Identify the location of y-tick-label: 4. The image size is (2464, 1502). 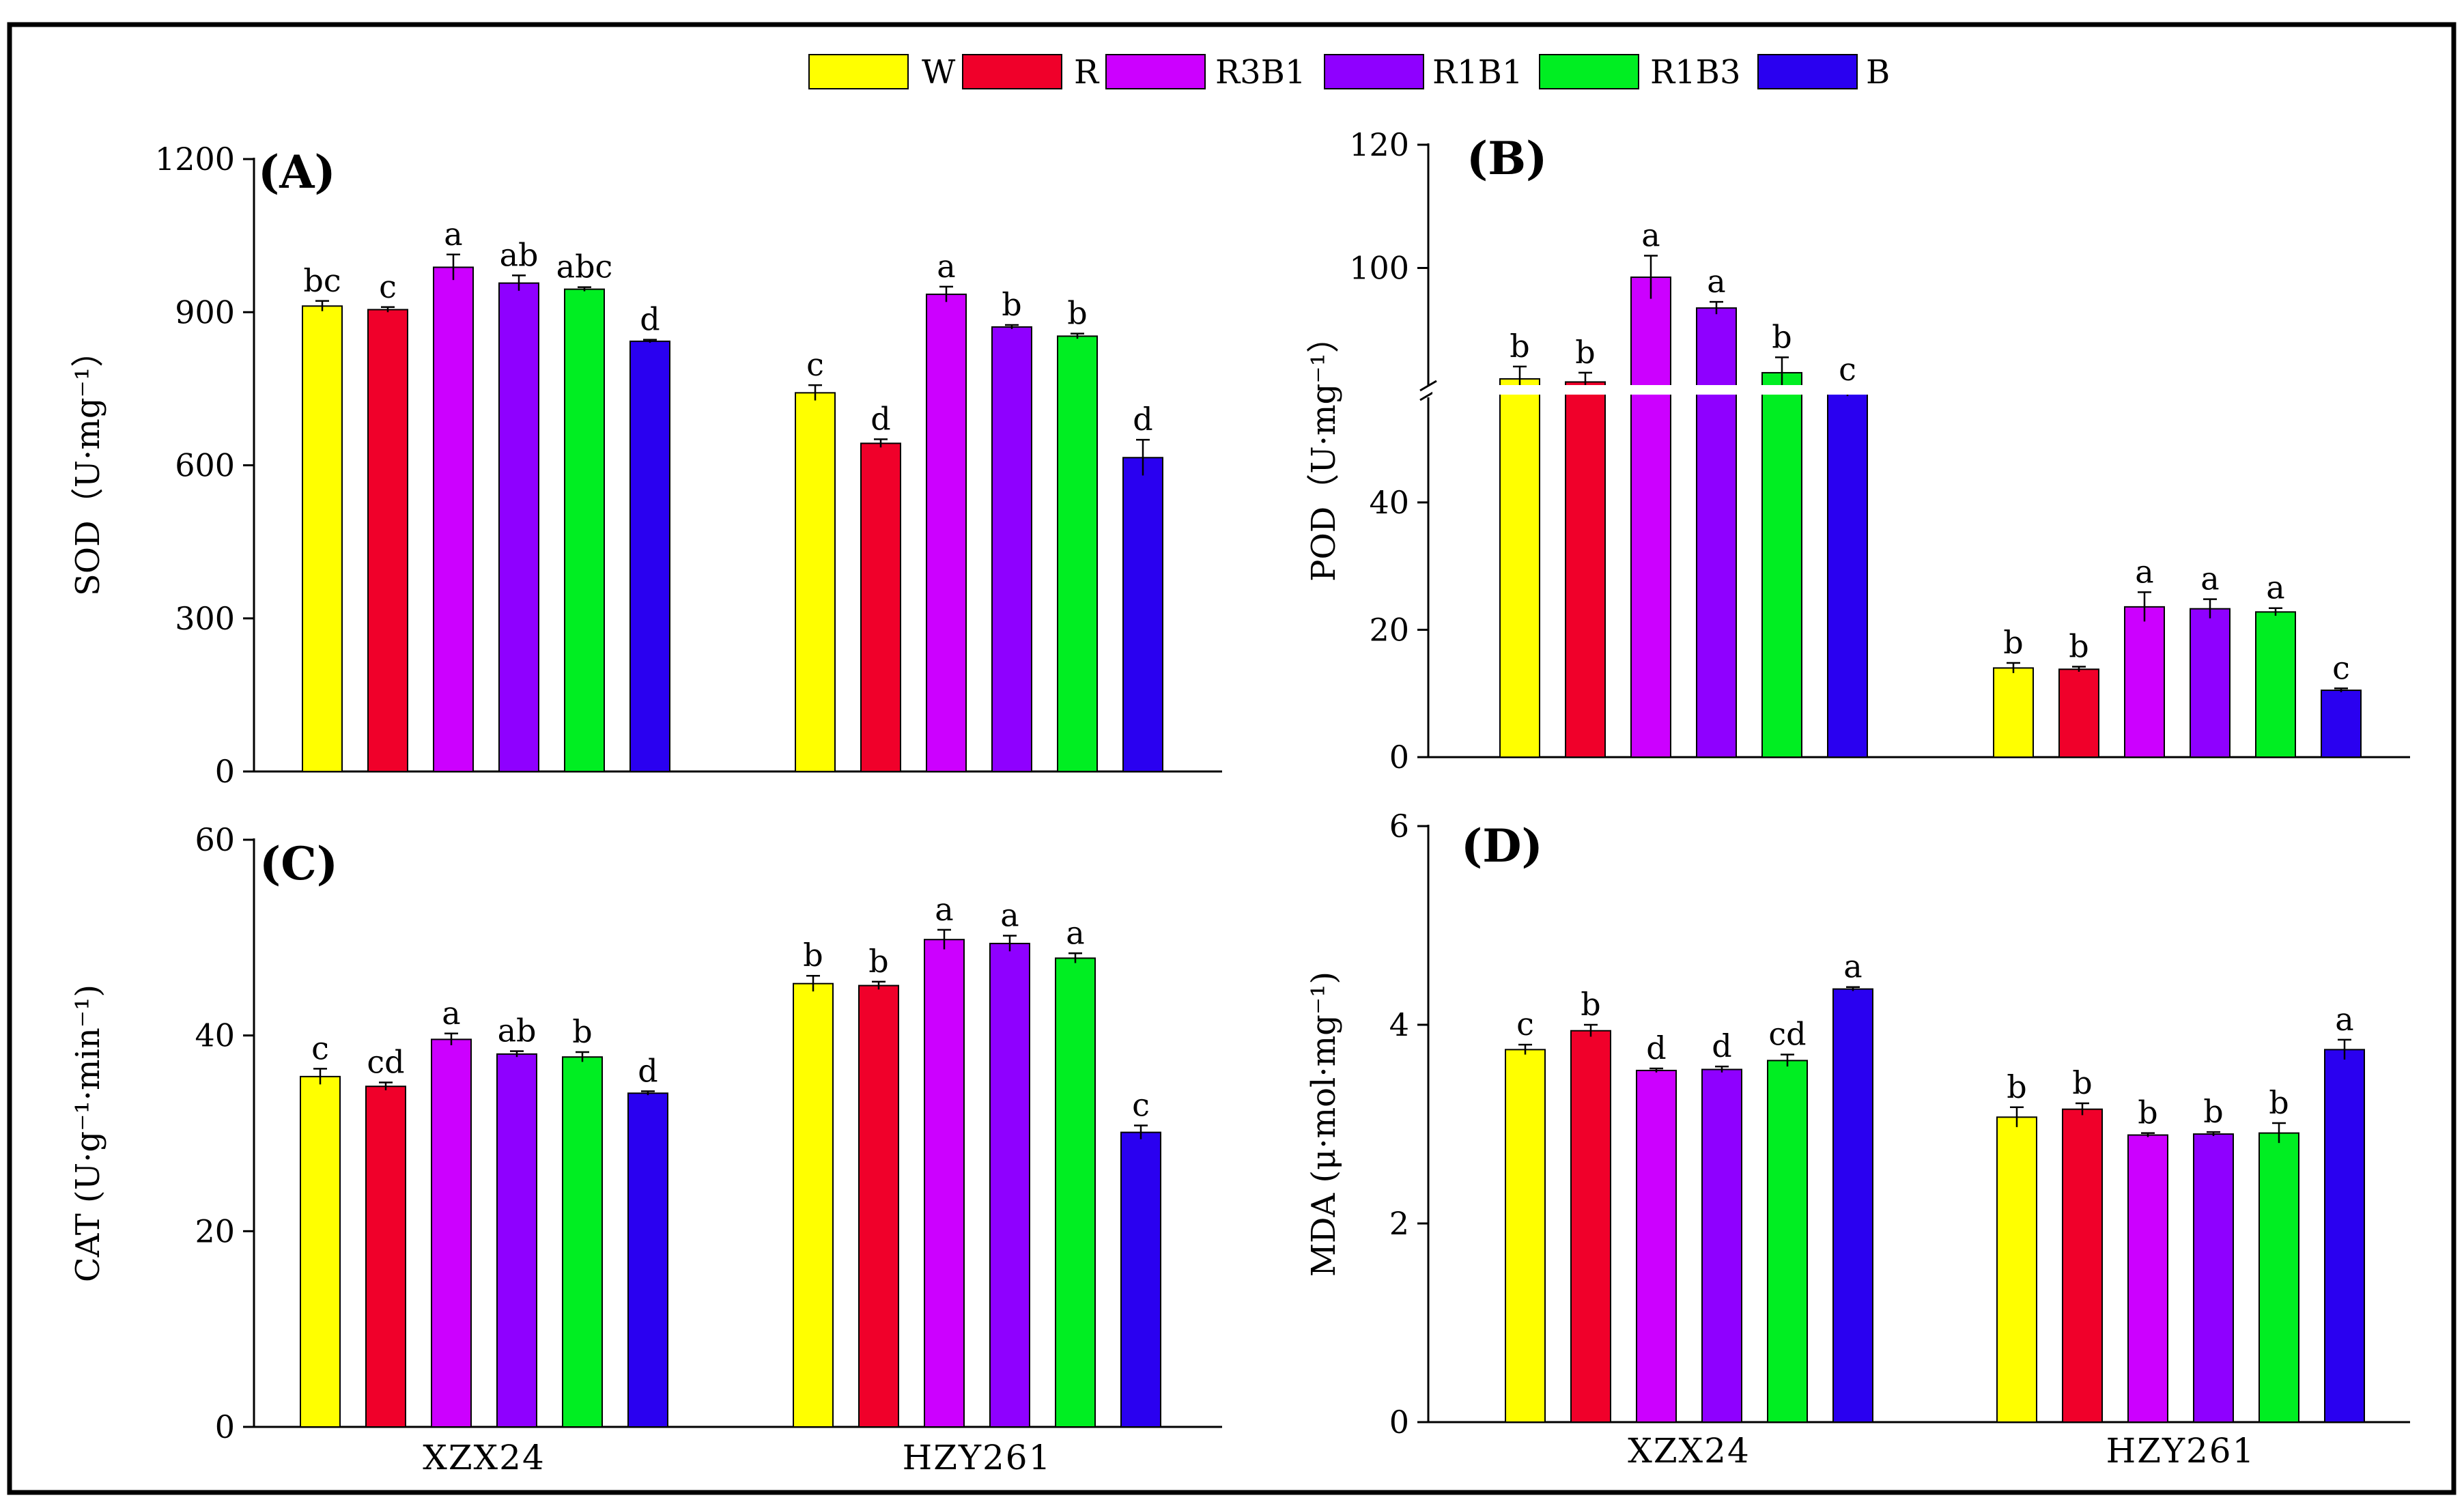
(1399, 1024).